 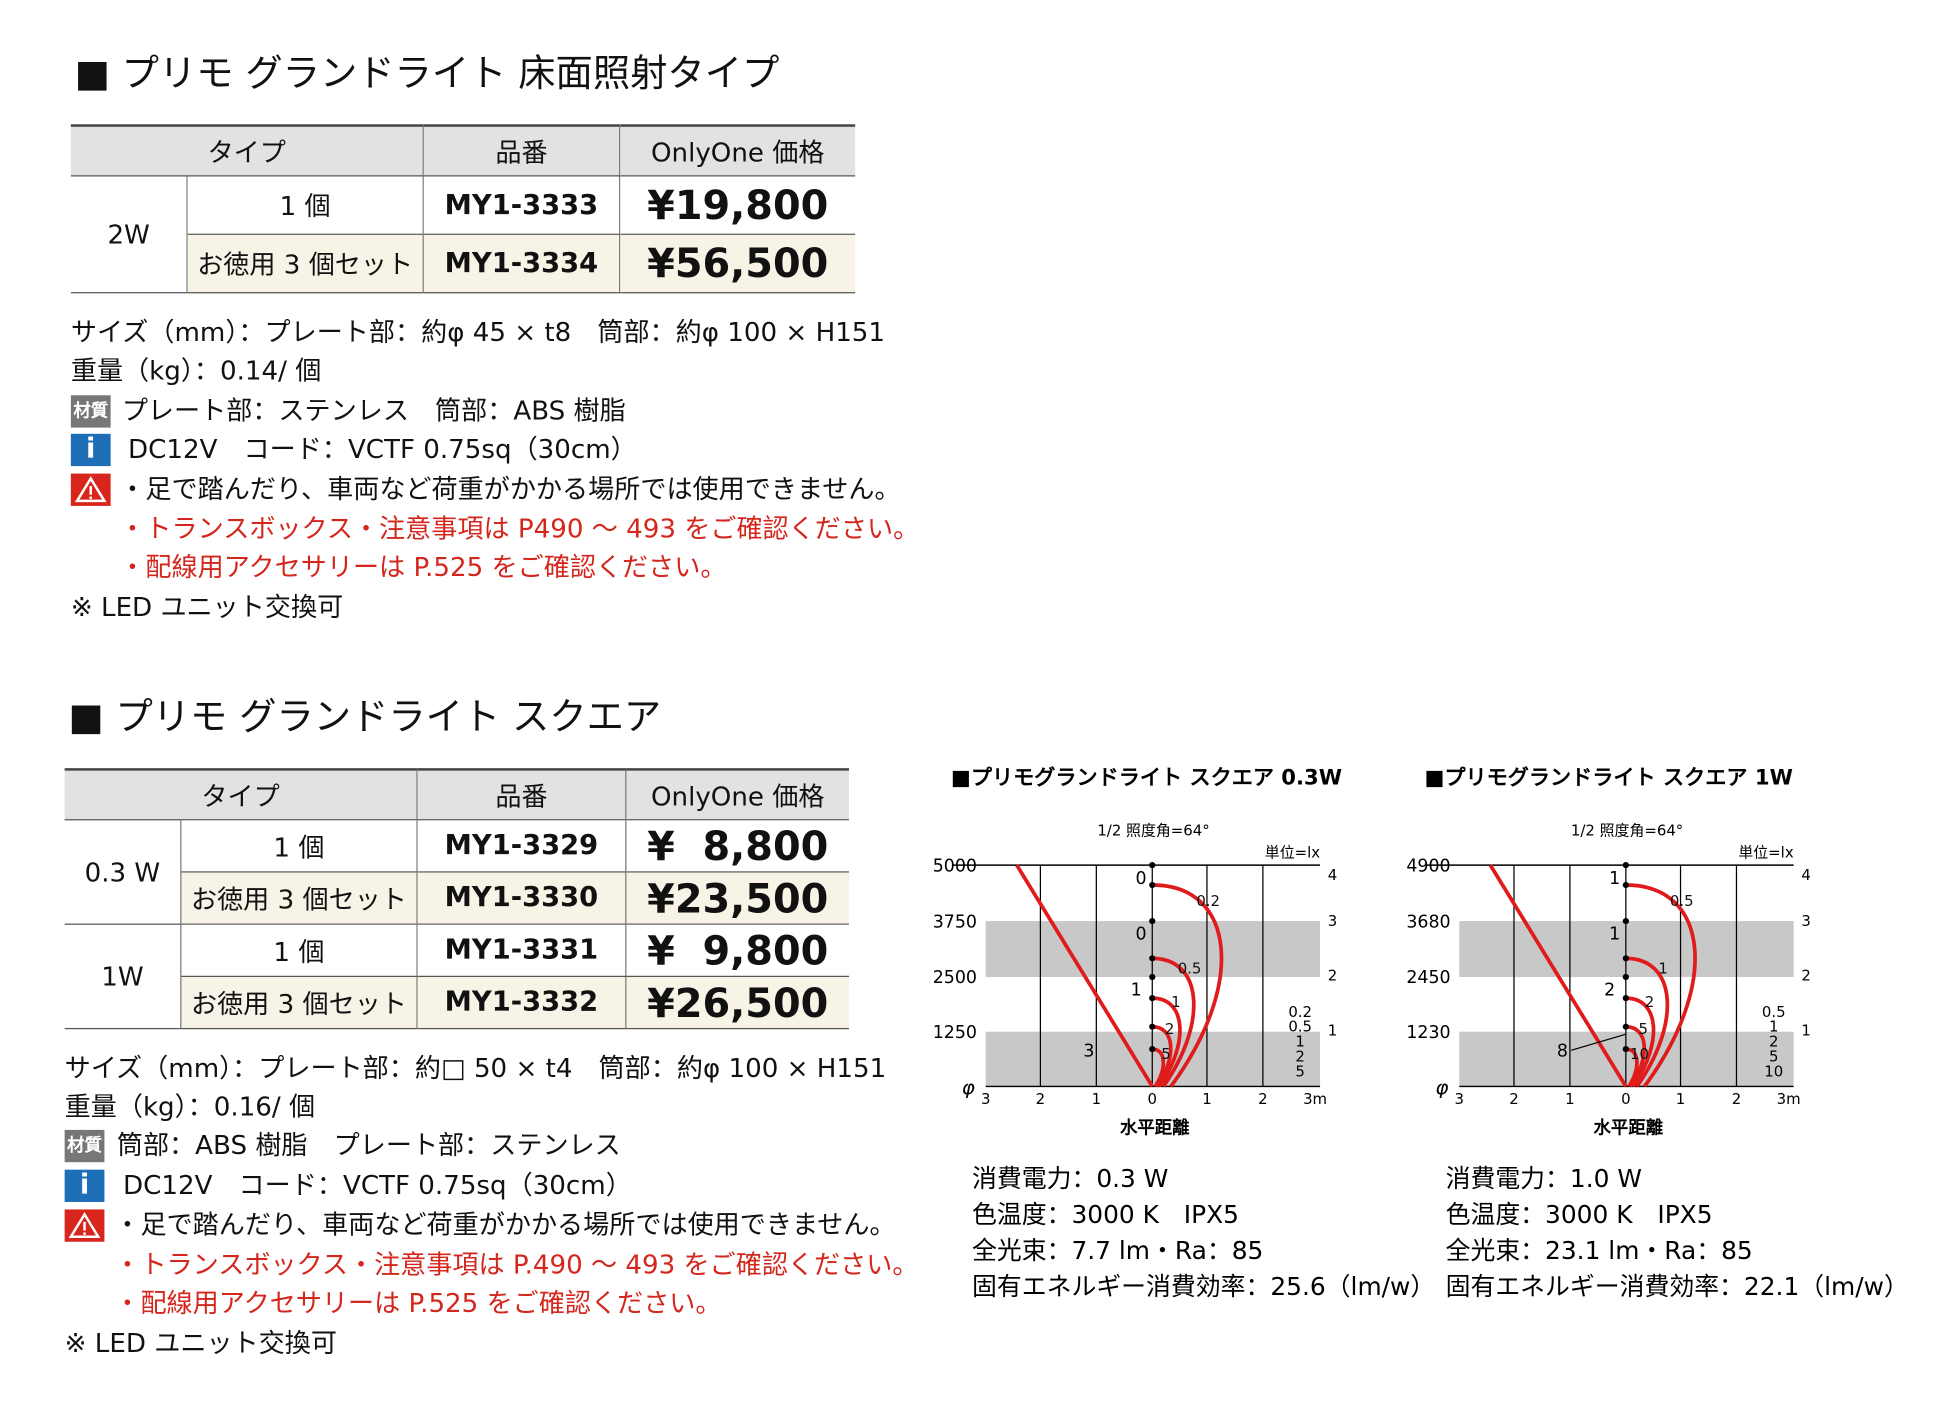 What do you see at coordinates (1203, 1286) in the screenshot?
I see `spec: 固有エネルギー消費効率：25.6（lm/w）` at bounding box center [1203, 1286].